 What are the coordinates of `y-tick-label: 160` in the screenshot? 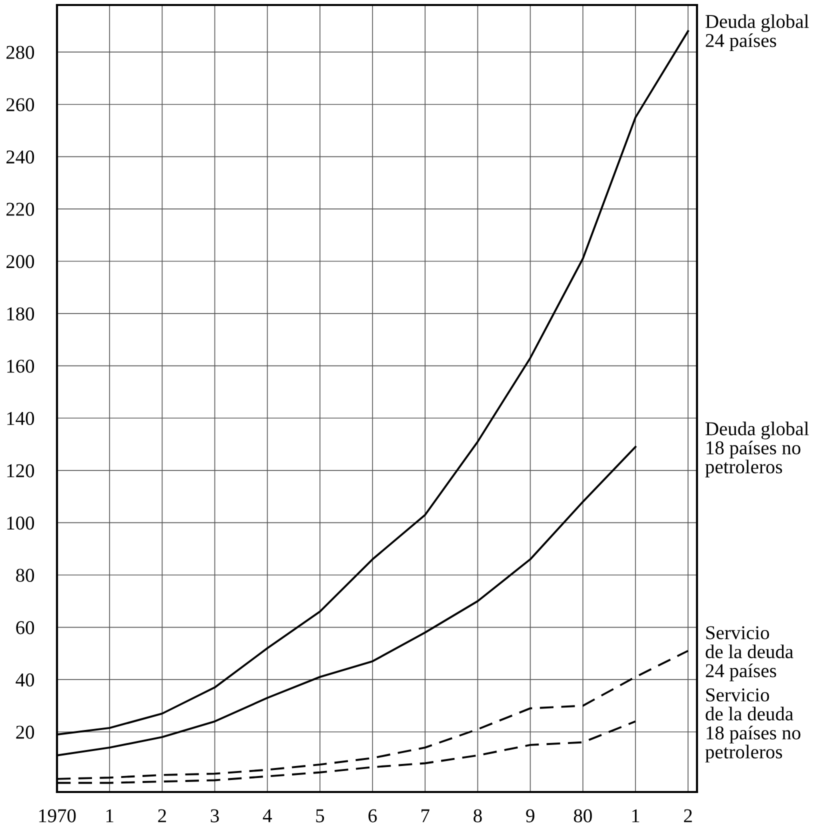 It's located at (20, 366).